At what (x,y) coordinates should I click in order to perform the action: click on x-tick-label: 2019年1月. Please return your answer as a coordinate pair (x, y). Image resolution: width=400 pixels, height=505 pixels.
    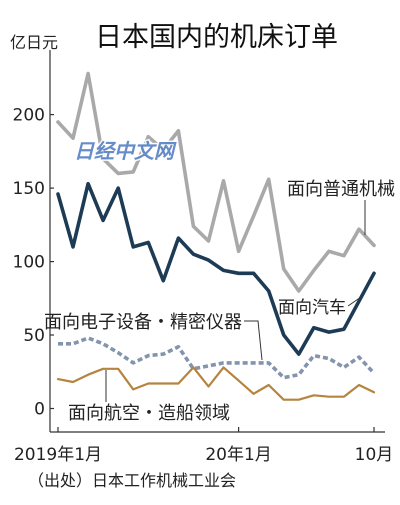
    Looking at the image, I should click on (58, 455).